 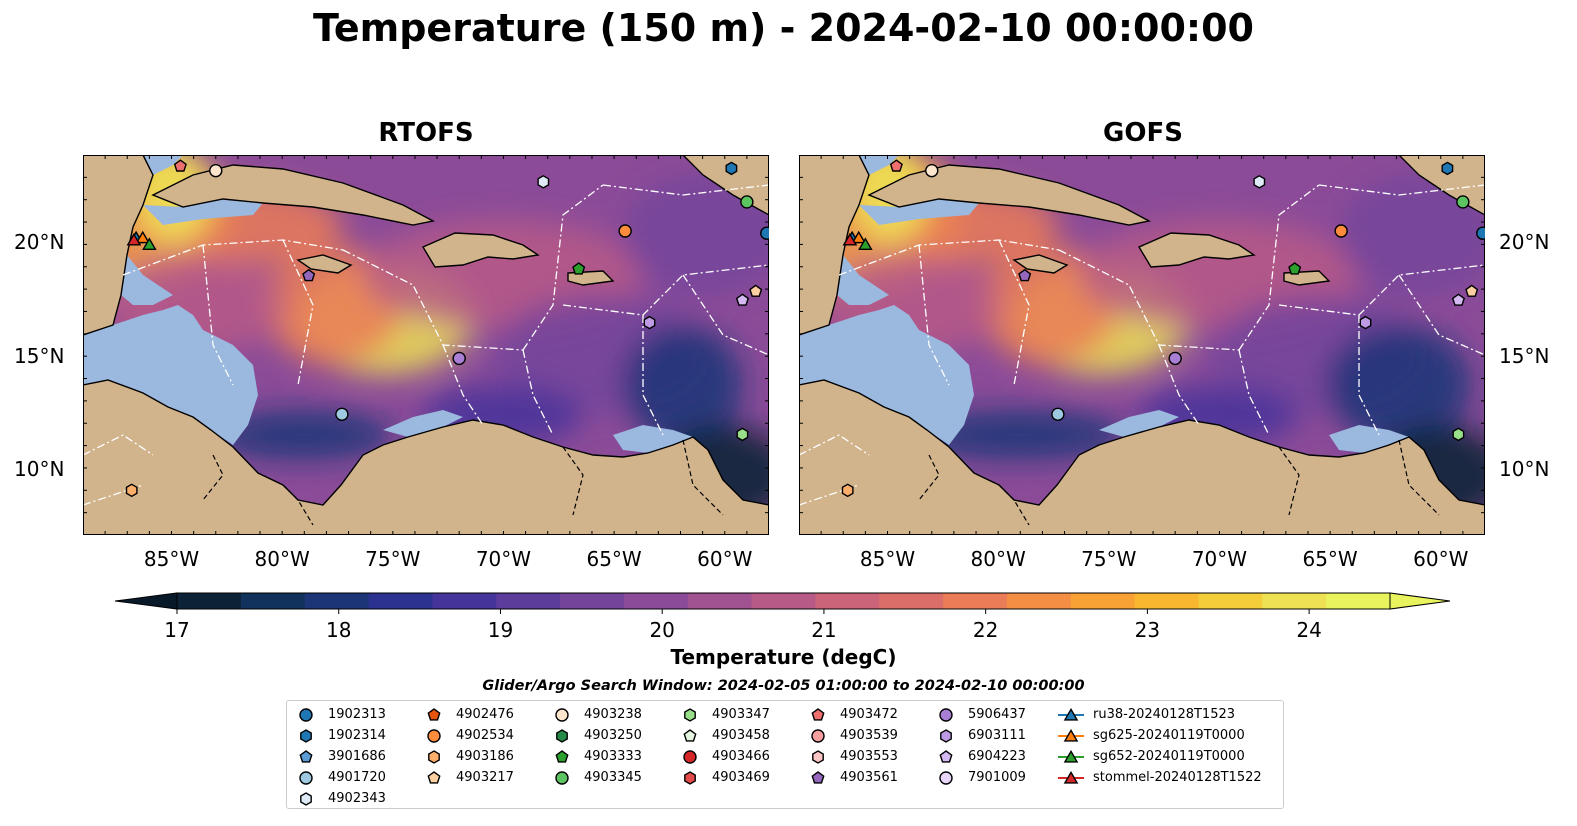 What do you see at coordinates (1160, 714) in the screenshot?
I see `legend-entry: ru38-20240128T1523` at bounding box center [1160, 714].